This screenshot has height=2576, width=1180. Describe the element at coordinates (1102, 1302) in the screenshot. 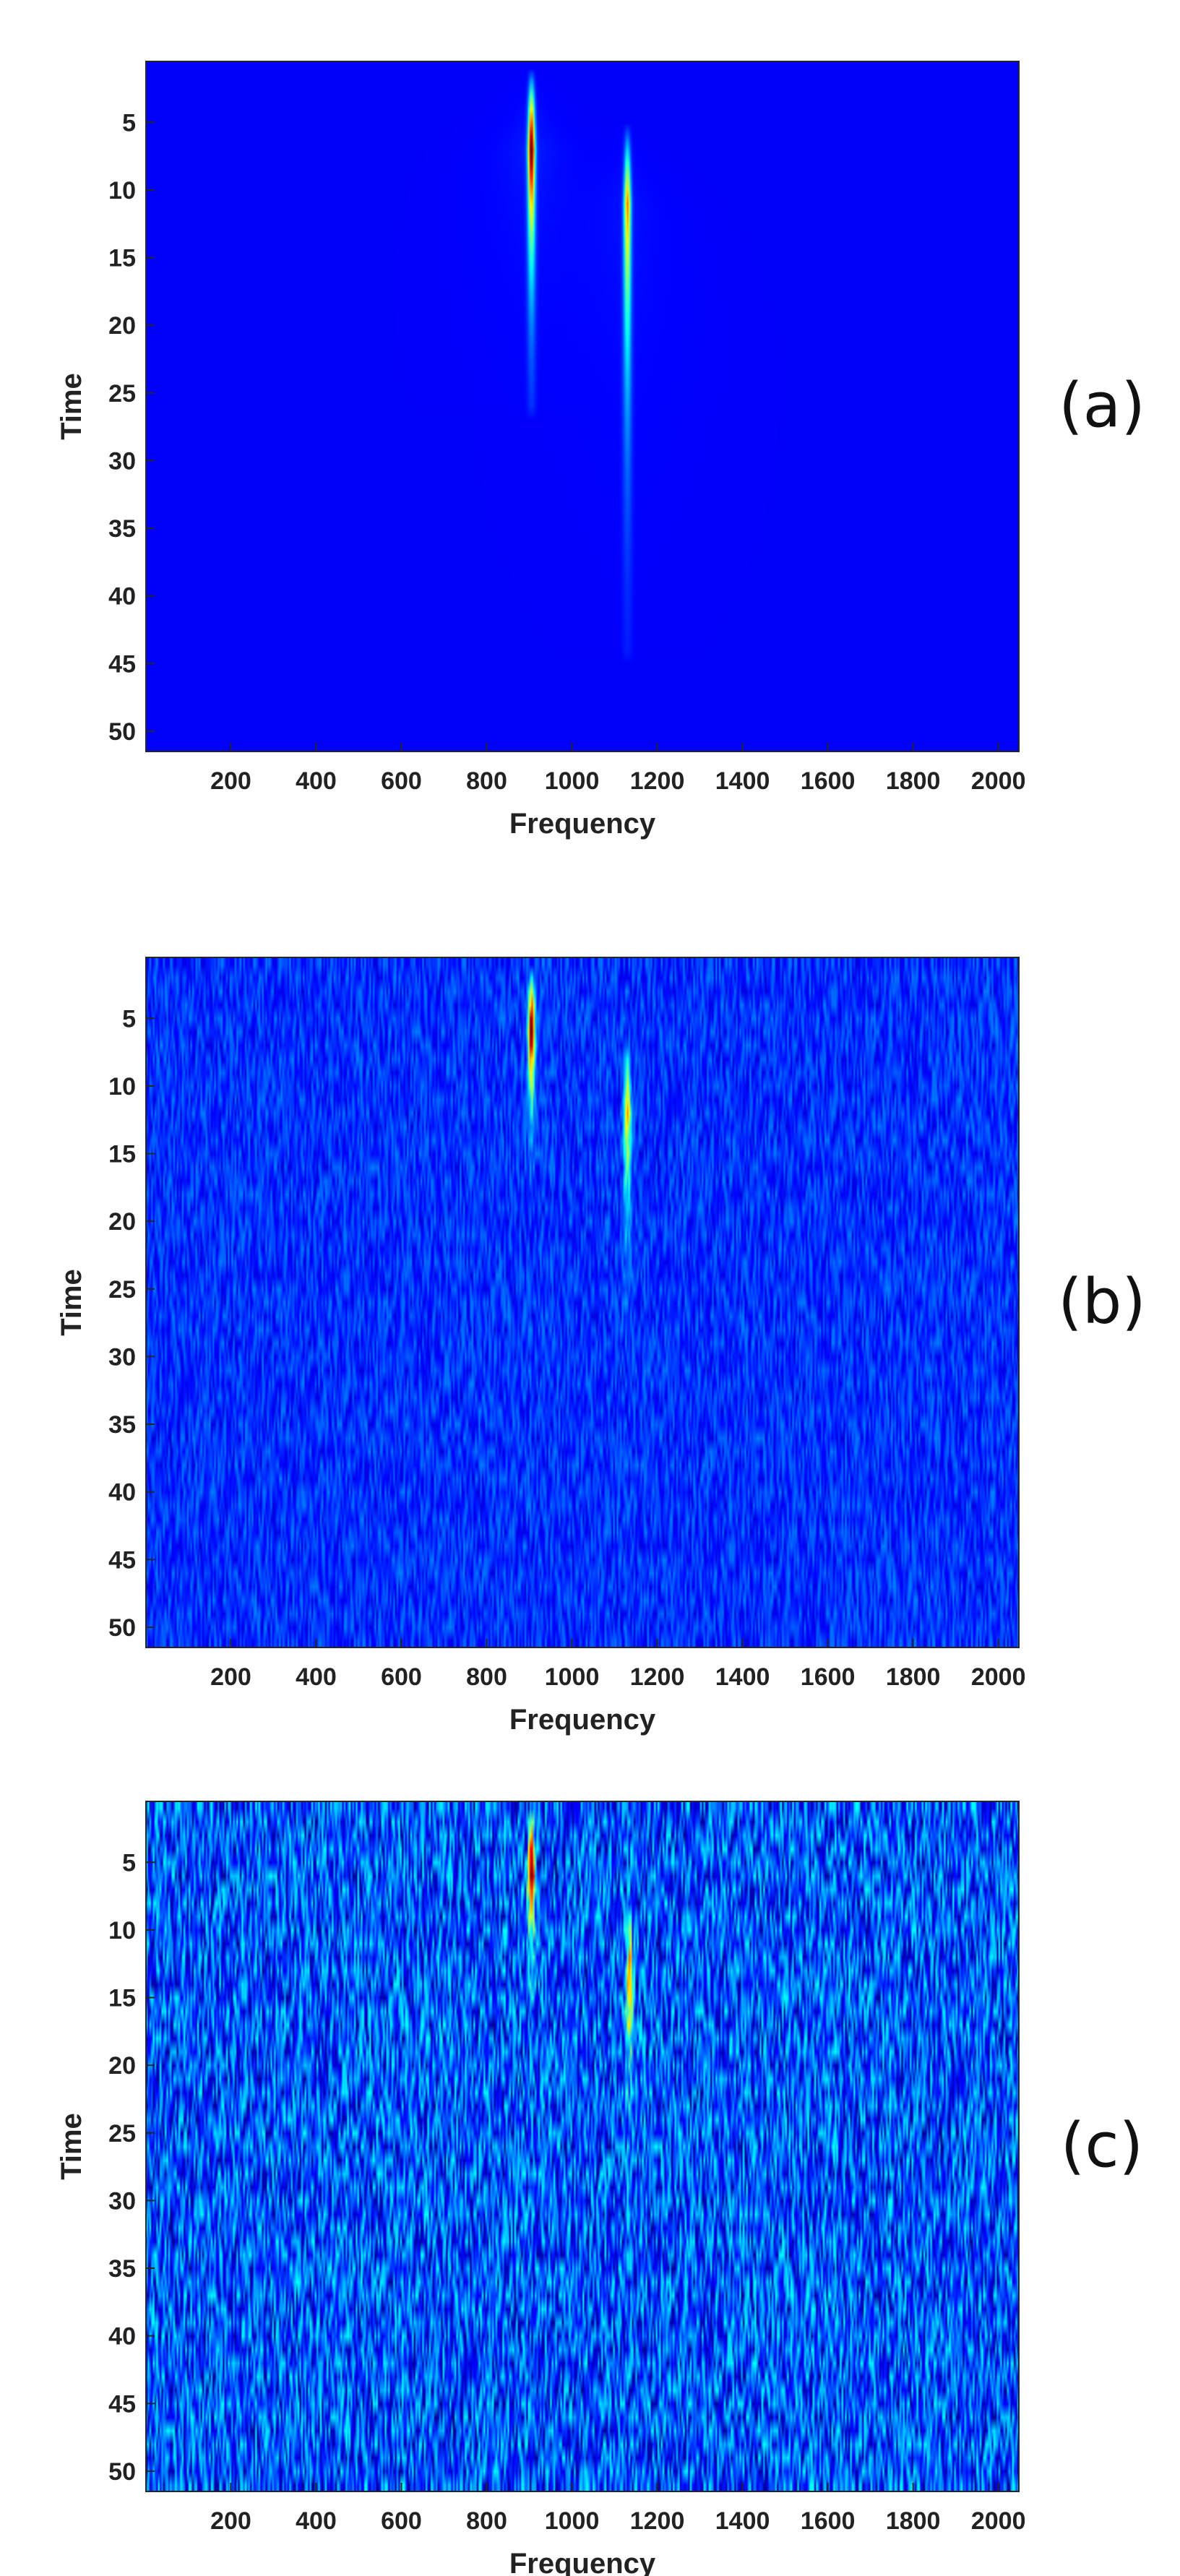

I see `panel-label: (b)` at that location.